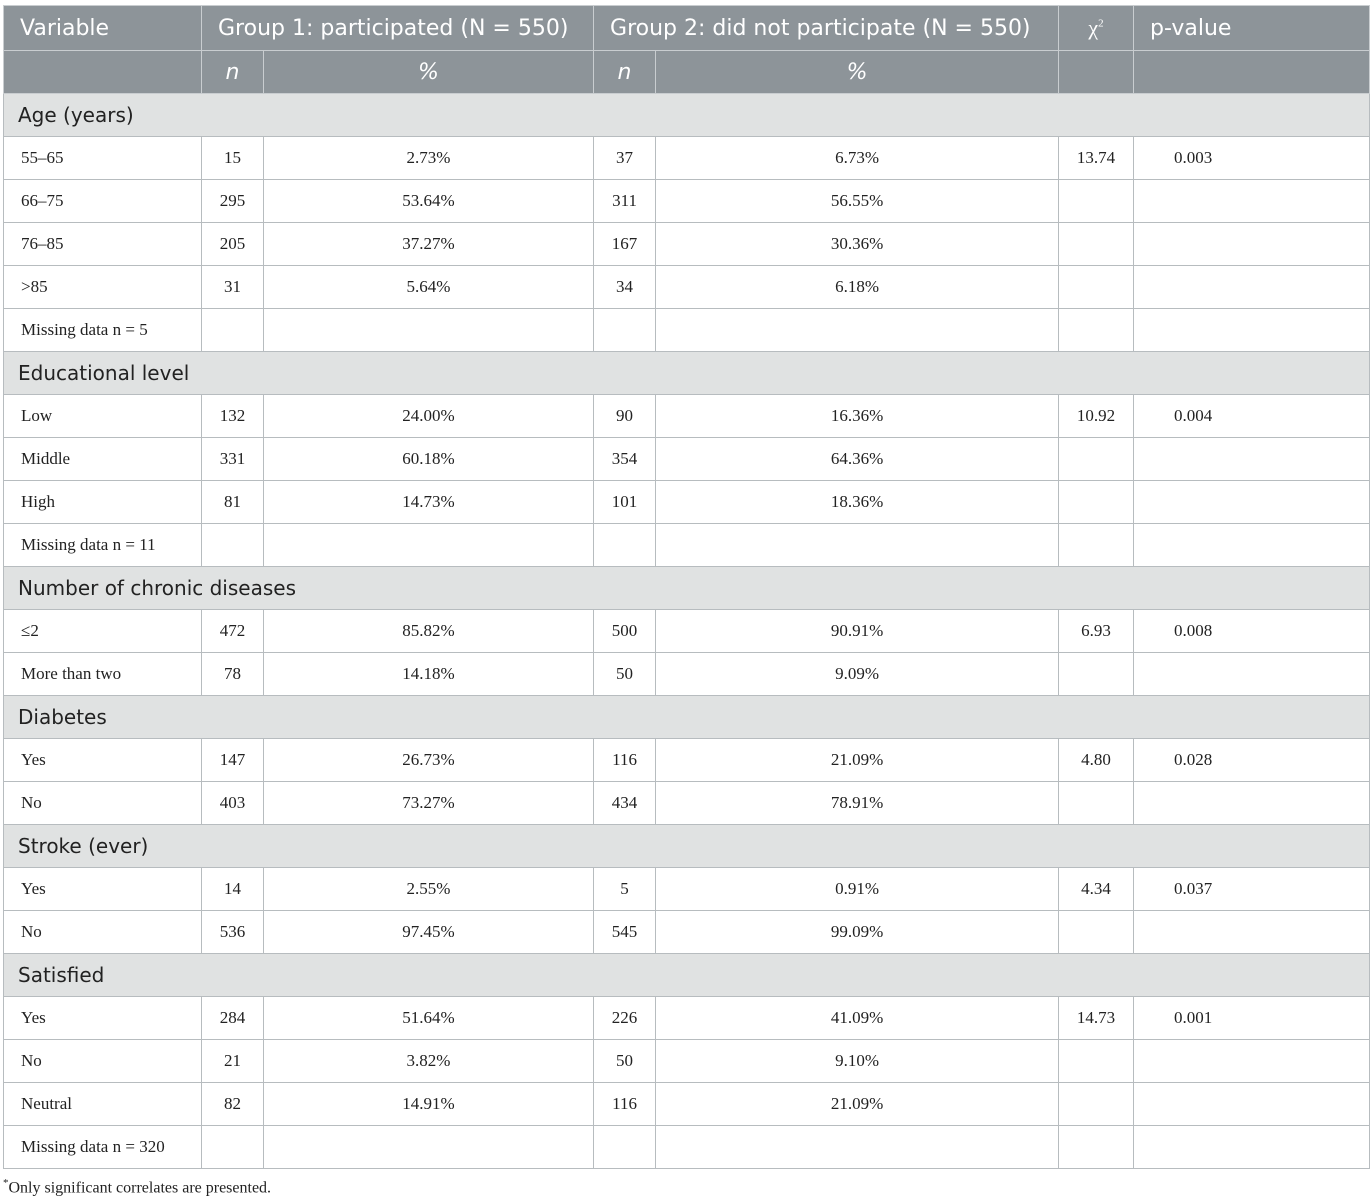  Describe the element at coordinates (232, 674) in the screenshot. I see `cell: 78` at that location.